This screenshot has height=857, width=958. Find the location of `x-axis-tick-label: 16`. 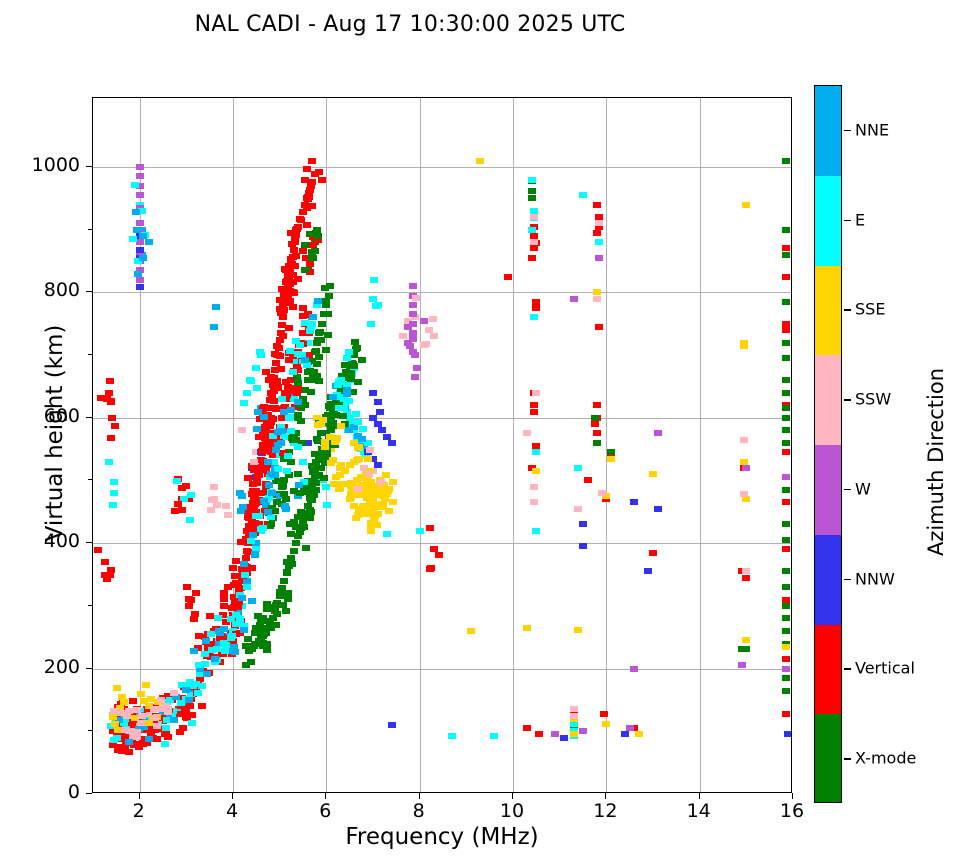

x-axis-tick-label: 16 is located at coordinates (792, 811).